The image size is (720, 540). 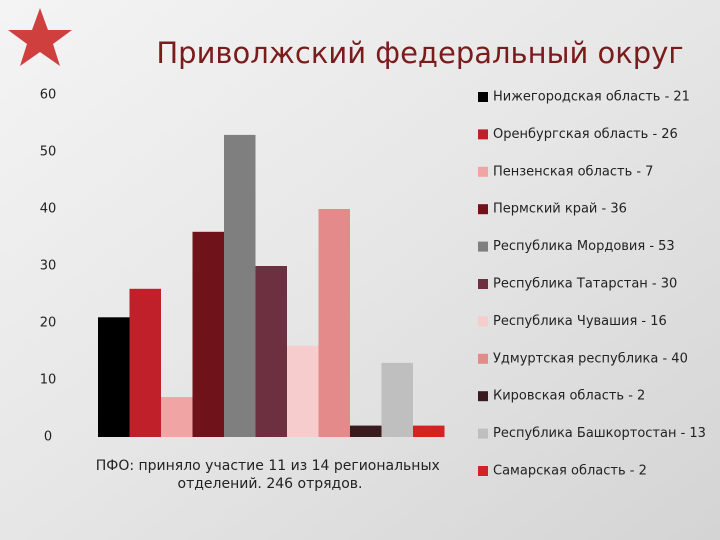 I want to click on y-tick-label: 40, so click(x=48, y=209).